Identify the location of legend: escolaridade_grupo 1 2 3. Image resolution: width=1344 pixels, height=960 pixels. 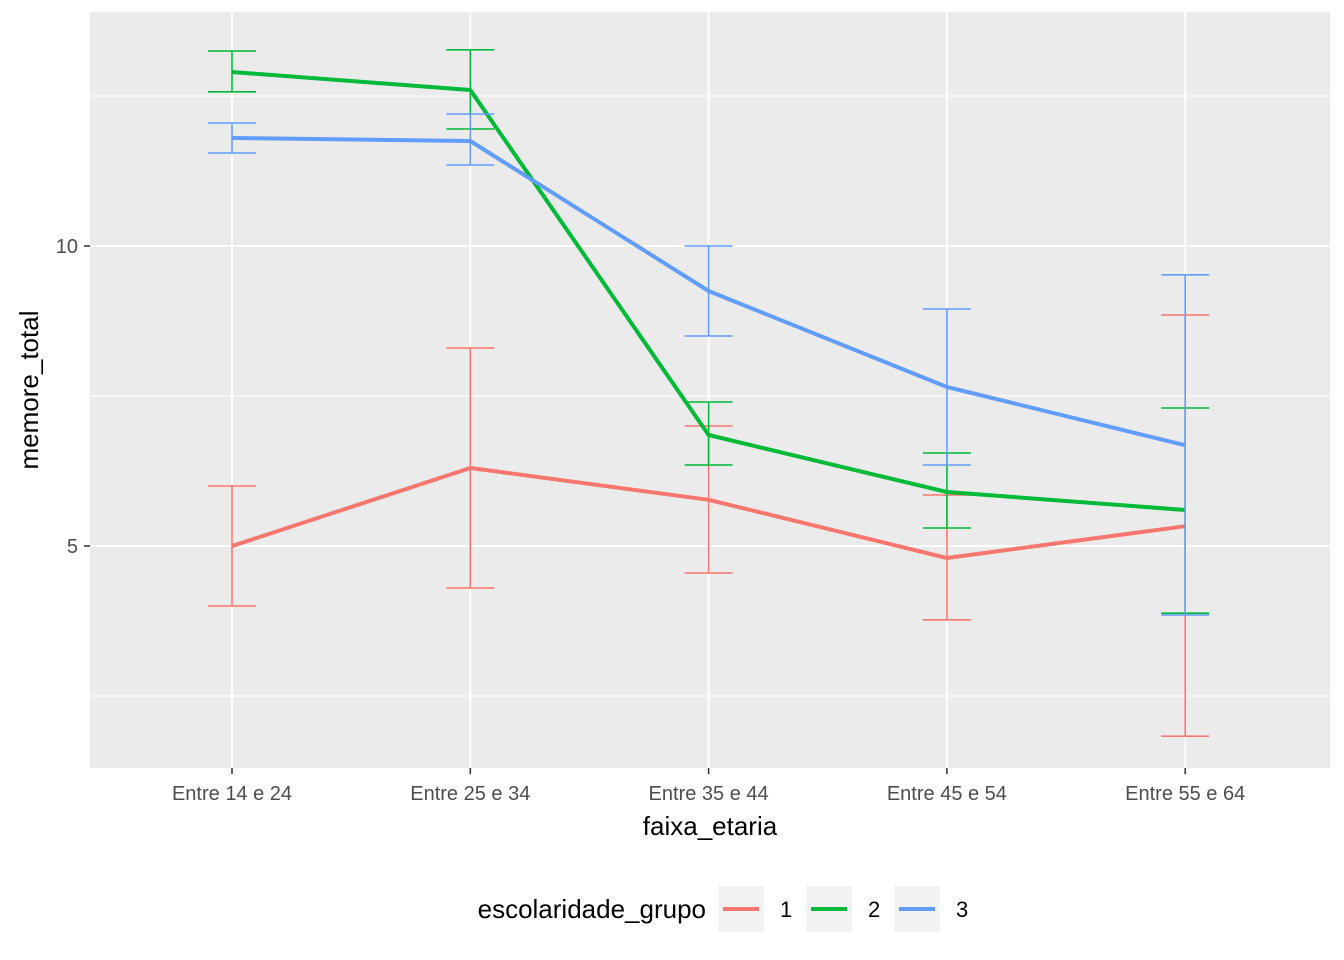
(723, 909).